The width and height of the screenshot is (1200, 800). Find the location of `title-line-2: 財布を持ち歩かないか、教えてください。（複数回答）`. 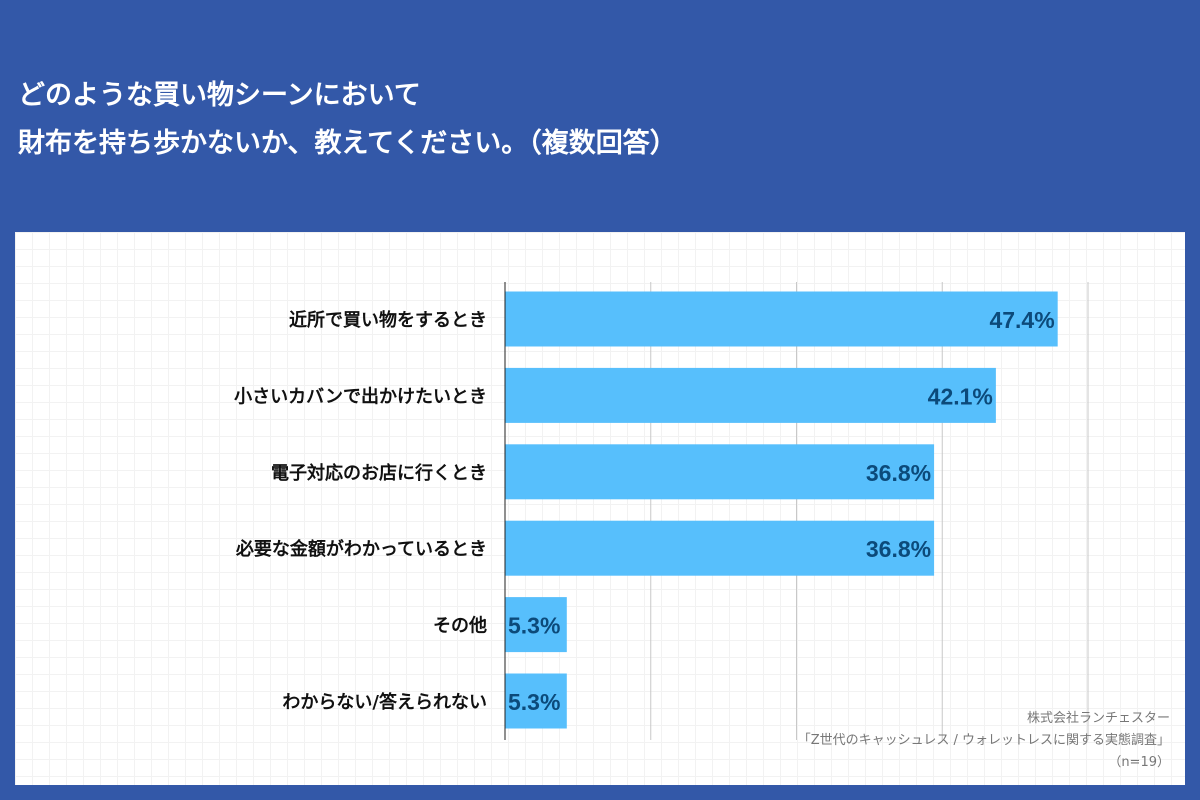

title-line-2: 財布を持ち歩かないか、教えてください。（複数回答） is located at coordinates (347, 143).